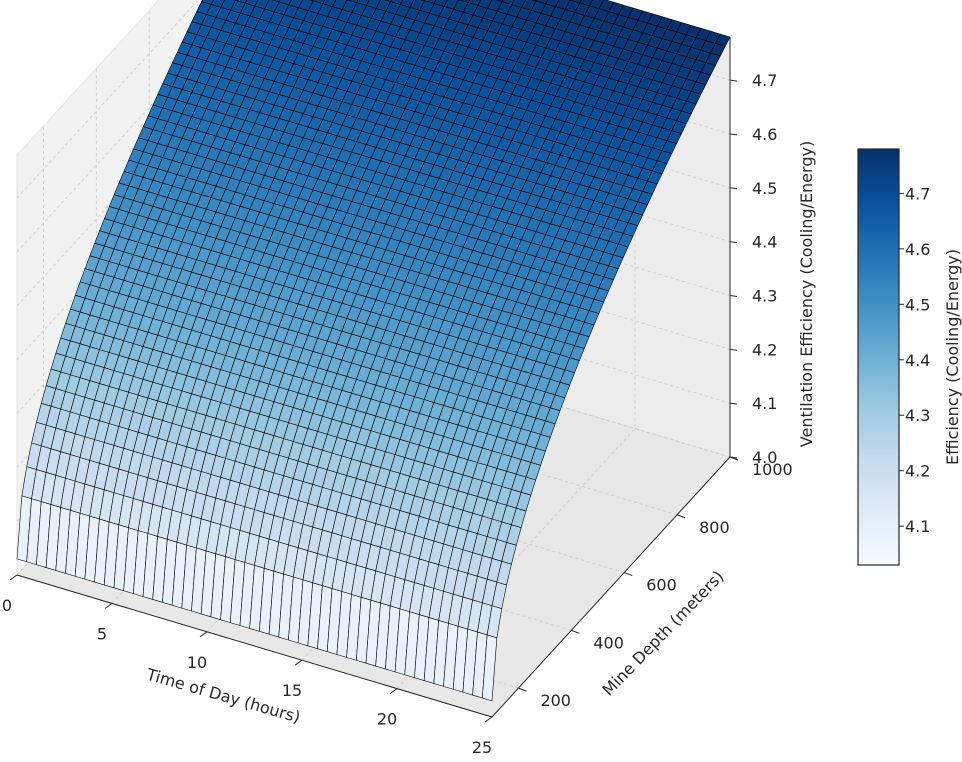 The image size is (962, 762). What do you see at coordinates (917, 526) in the screenshot?
I see `colorbar-tick-label: 4.1` at bounding box center [917, 526].